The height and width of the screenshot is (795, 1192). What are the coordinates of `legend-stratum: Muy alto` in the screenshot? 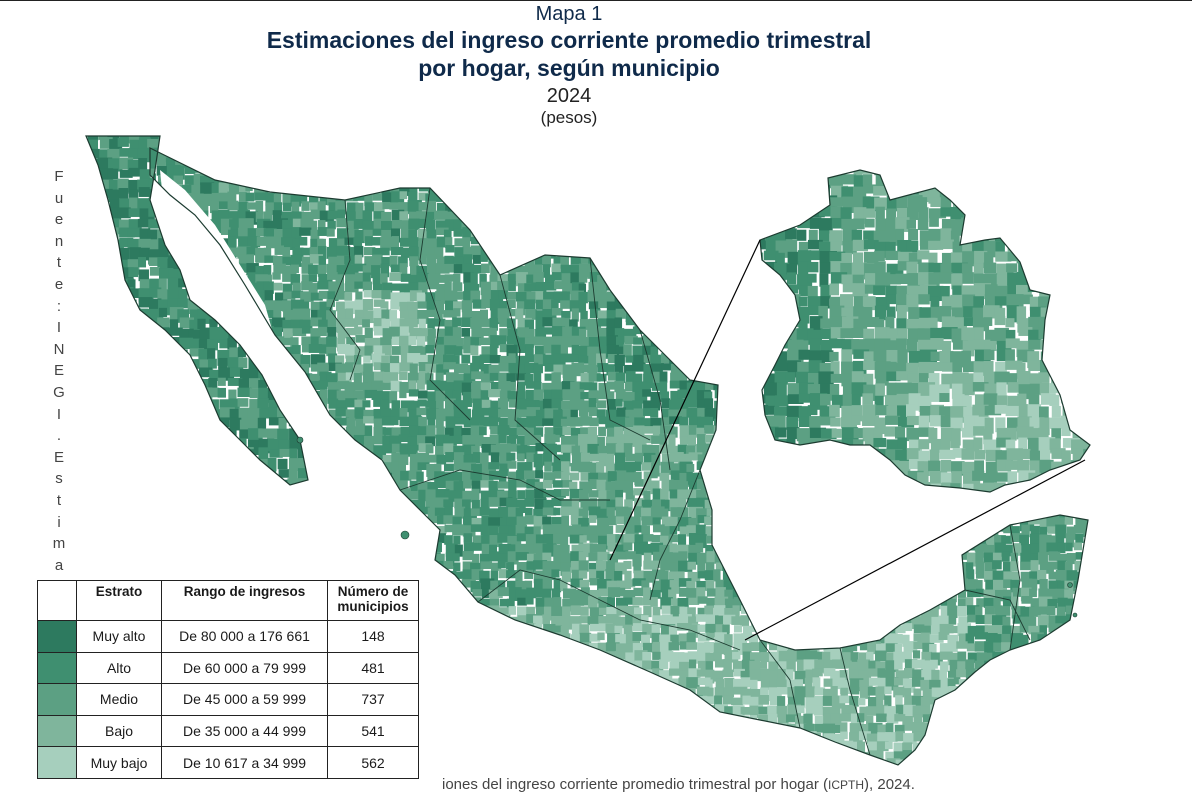 It's located at (119, 636).